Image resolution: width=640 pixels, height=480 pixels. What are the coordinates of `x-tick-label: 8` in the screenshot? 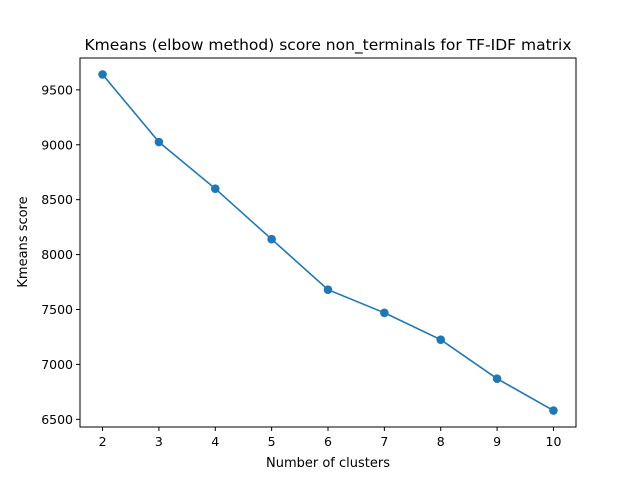 It's located at (441, 441).